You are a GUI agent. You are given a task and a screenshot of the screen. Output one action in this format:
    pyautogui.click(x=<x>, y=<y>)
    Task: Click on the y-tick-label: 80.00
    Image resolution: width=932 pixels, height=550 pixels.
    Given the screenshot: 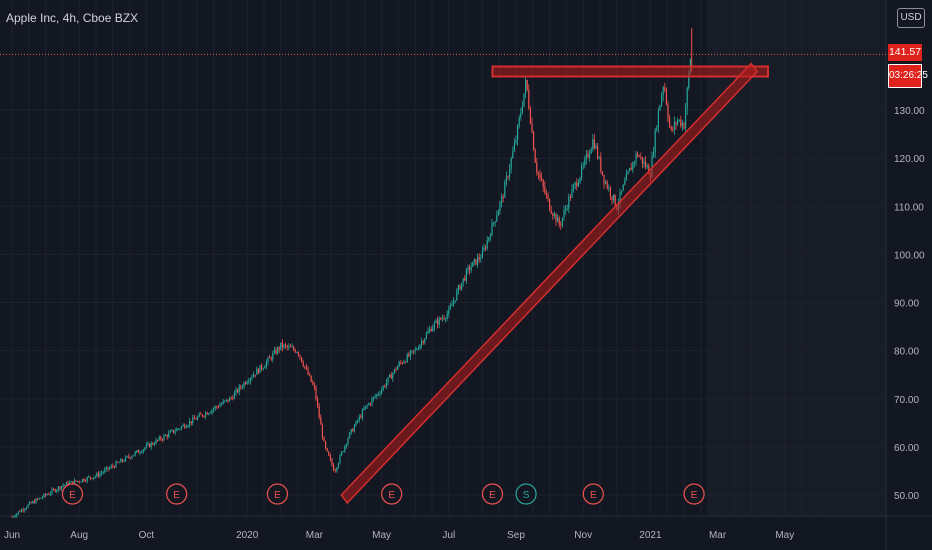 What is the action you would take?
    pyautogui.click(x=906, y=352)
    